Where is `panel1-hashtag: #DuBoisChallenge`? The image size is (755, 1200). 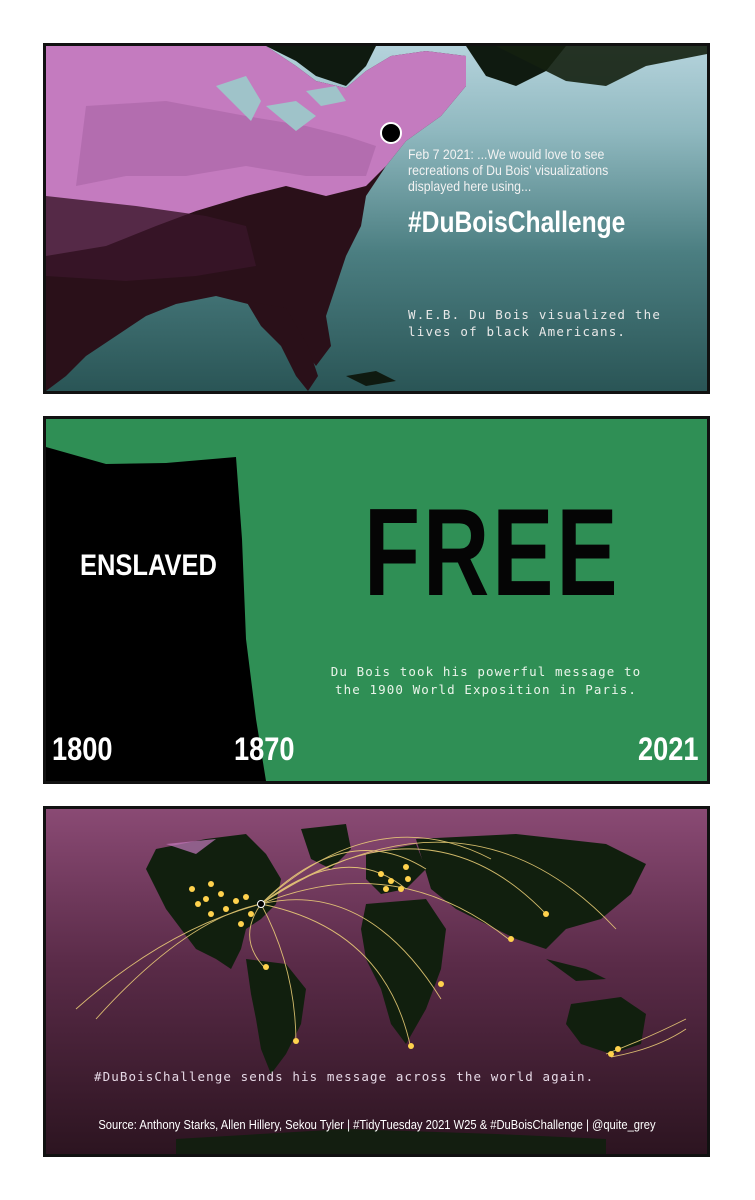 panel1-hashtag: #DuBoisChallenge is located at coordinates (517, 222).